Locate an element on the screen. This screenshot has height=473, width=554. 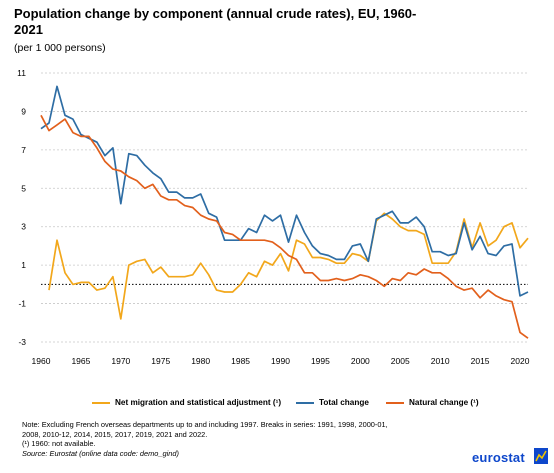
y-tick-label: -3 is located at coordinates (22, 342).